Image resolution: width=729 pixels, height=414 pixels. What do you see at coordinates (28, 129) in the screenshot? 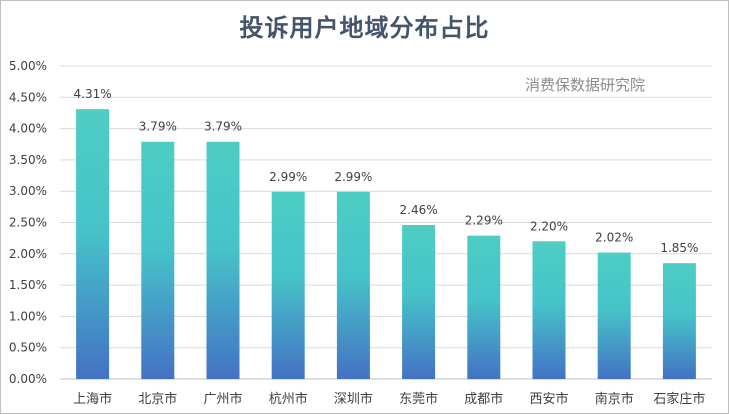
I see `y-tick-label: 4.00%` at bounding box center [28, 129].